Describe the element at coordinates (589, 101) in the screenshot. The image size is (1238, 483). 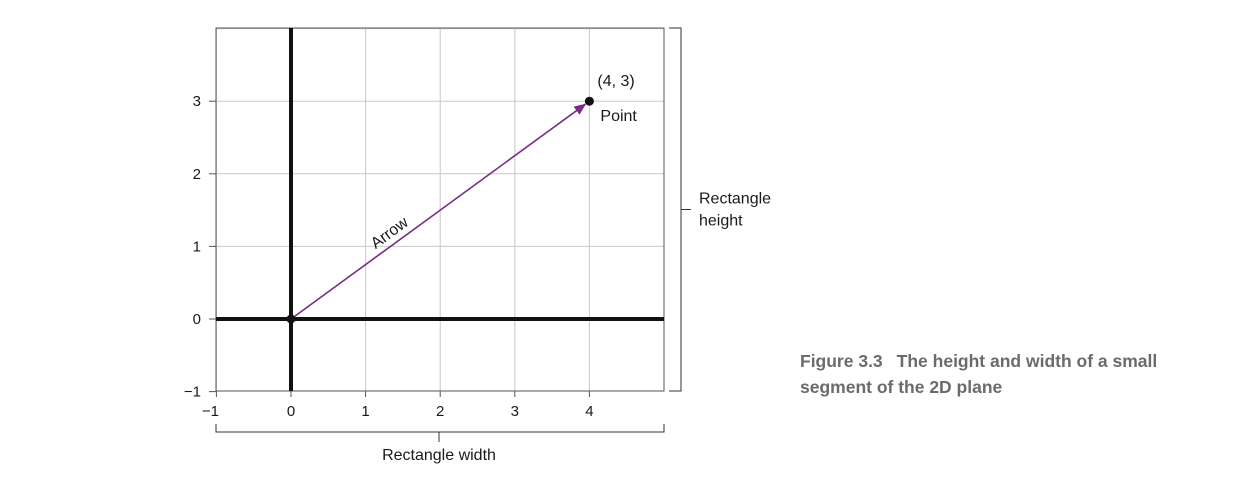
I see `point-marker` at that location.